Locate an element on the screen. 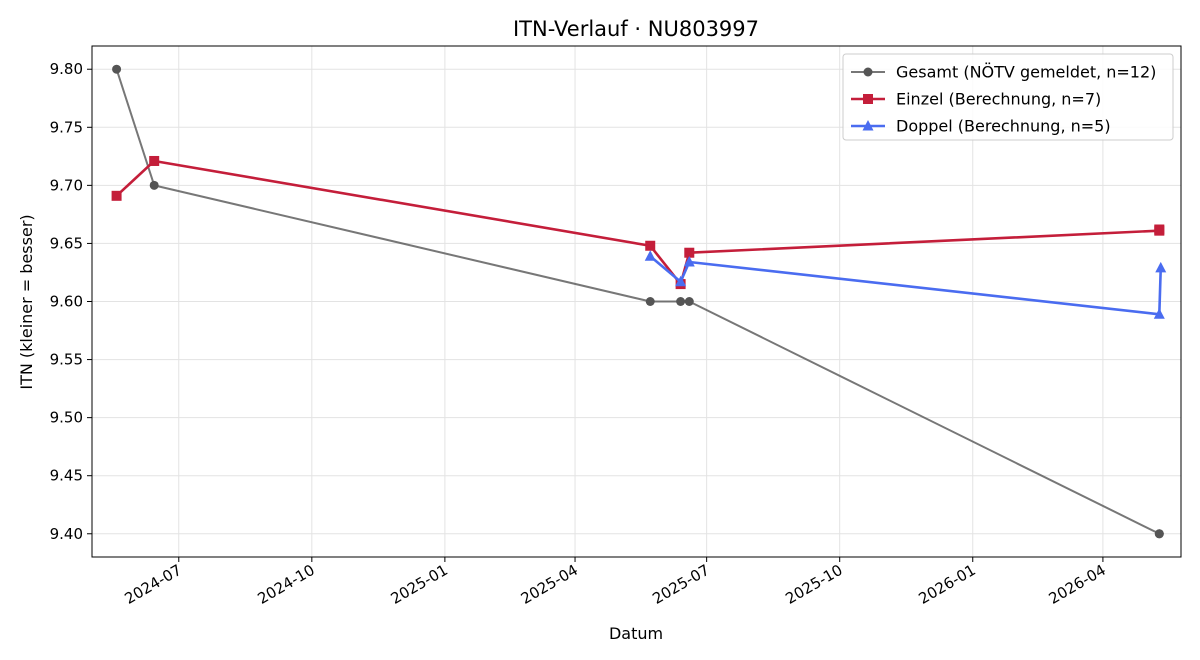 This screenshot has height=660, width=1200. legend-box is located at coordinates (1008, 97).